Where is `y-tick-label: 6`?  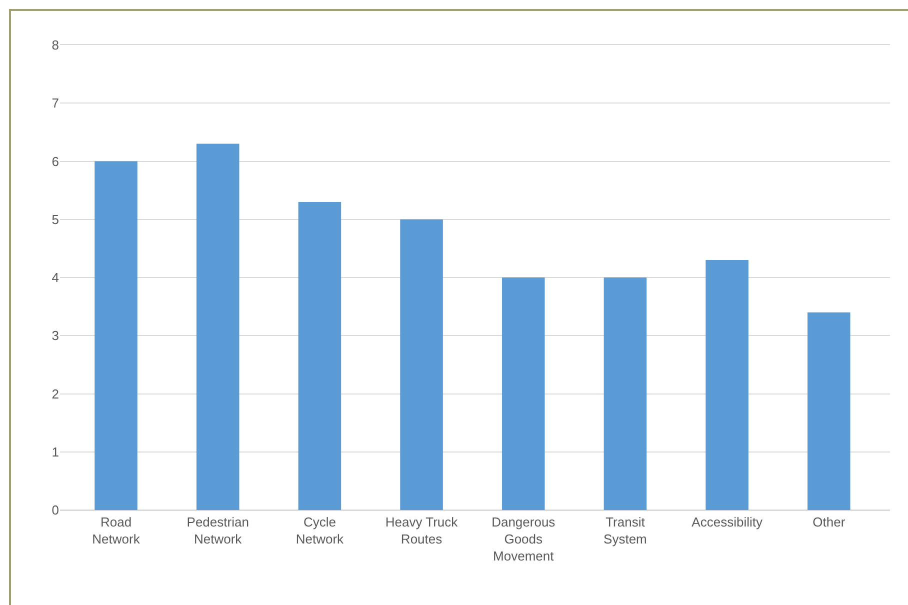
y-tick-label: 6 is located at coordinates (55, 161).